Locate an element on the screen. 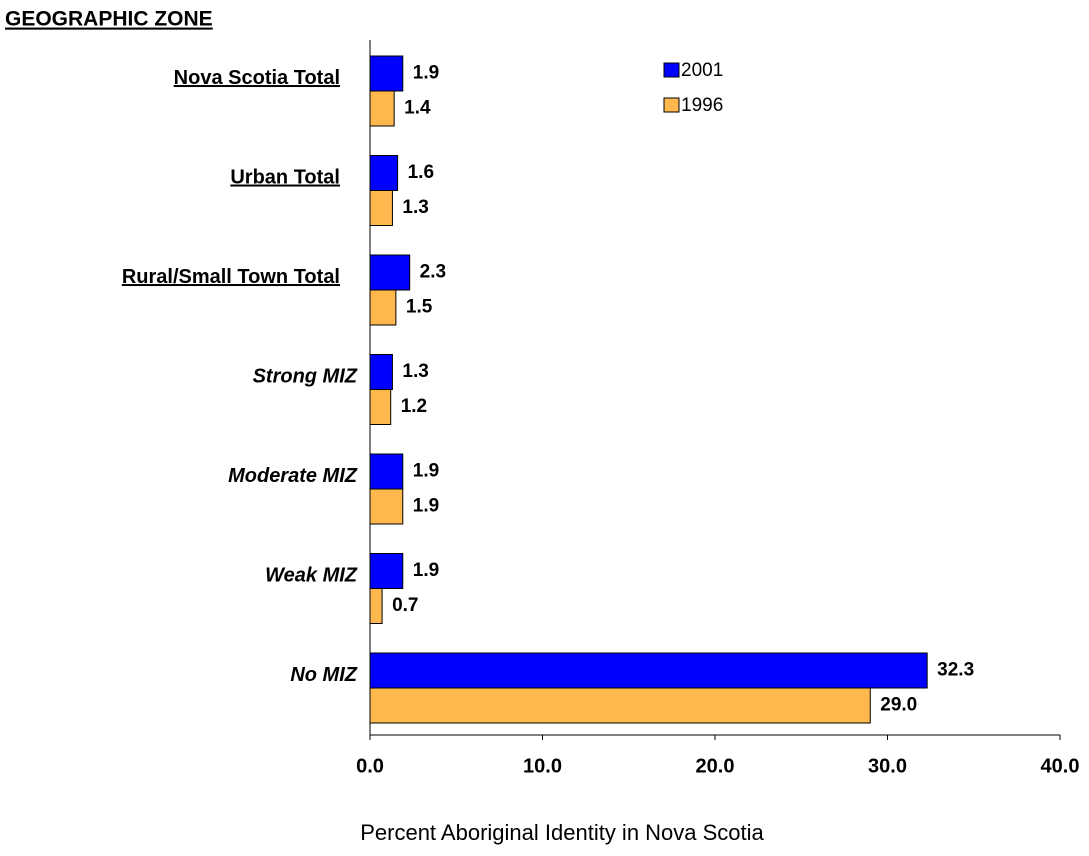 The image size is (1089, 856). y-tick-label: Weak MIZ is located at coordinates (311, 576).